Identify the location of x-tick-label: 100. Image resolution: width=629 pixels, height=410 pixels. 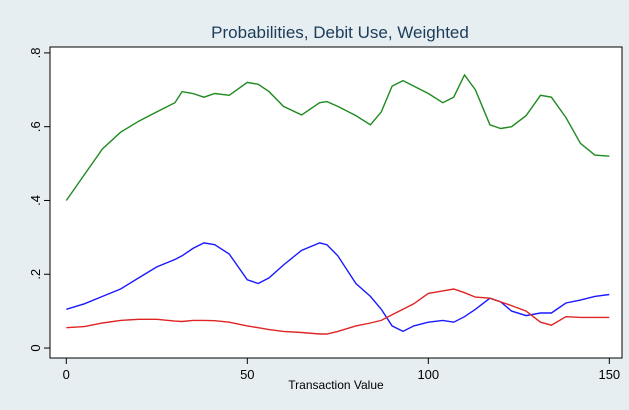
(428, 374).